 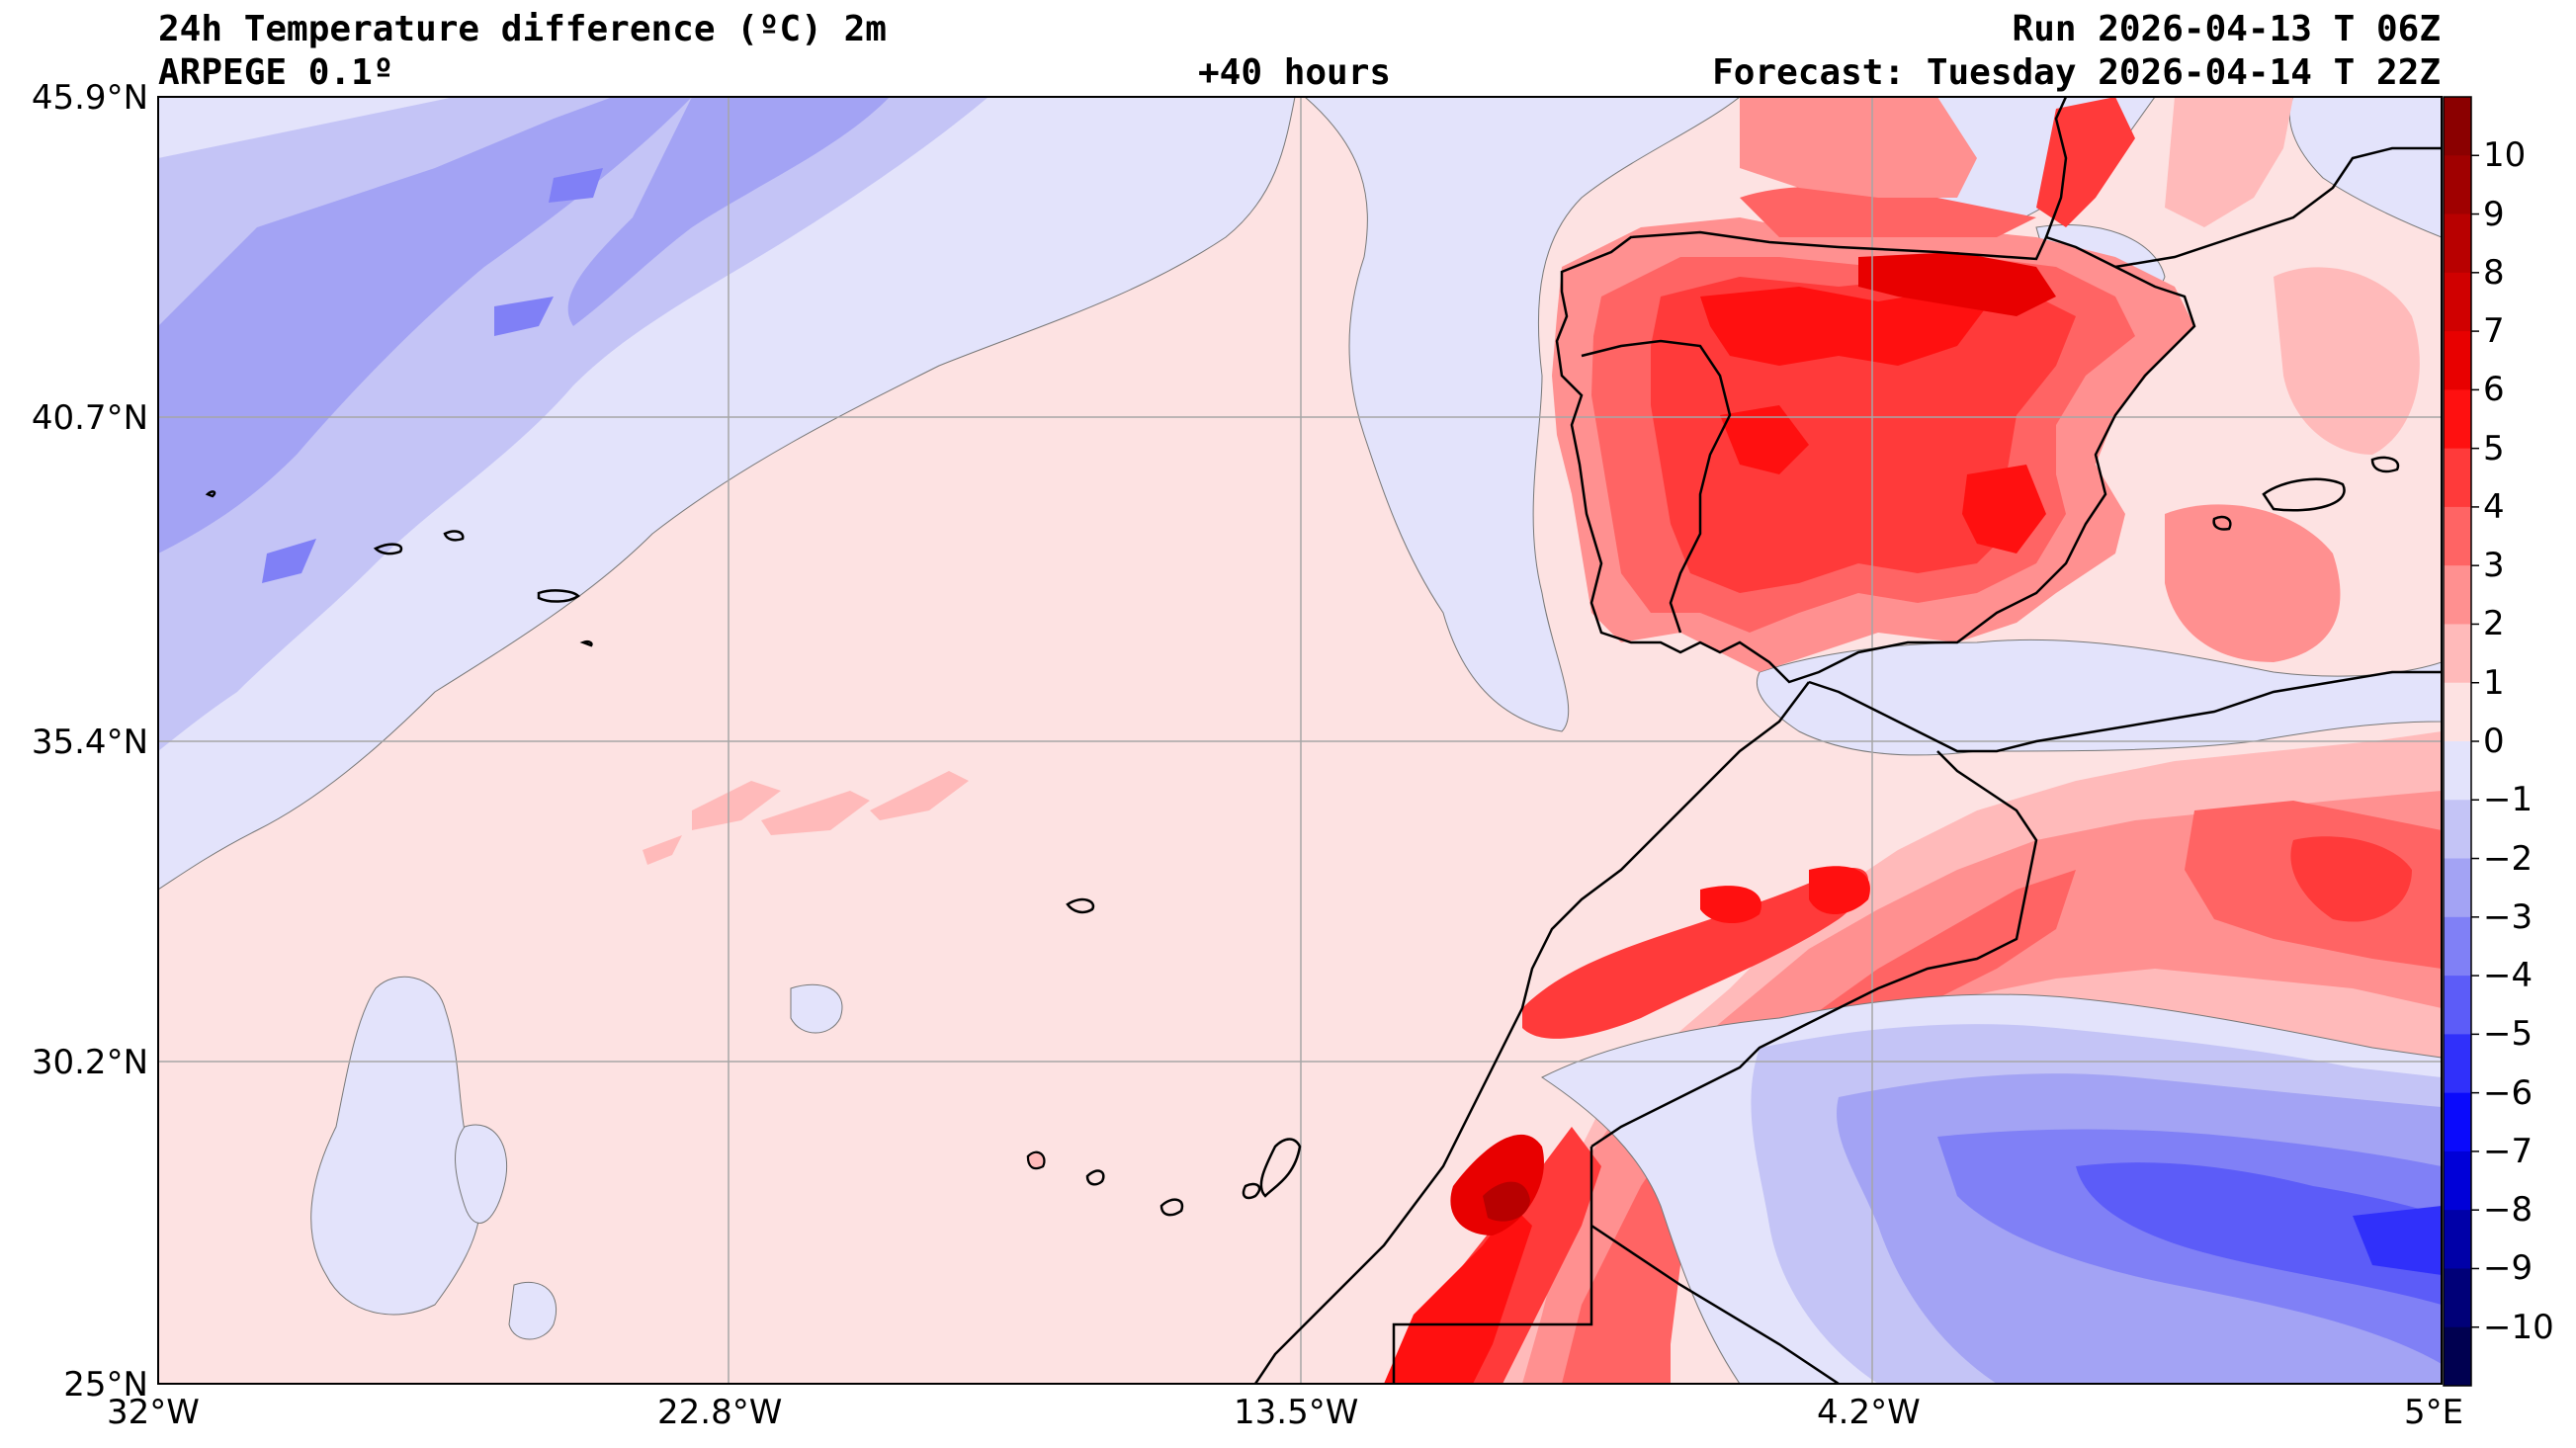 What do you see at coordinates (1869, 1412) in the screenshot?
I see `lon-label-4-2w: 4.2°W` at bounding box center [1869, 1412].